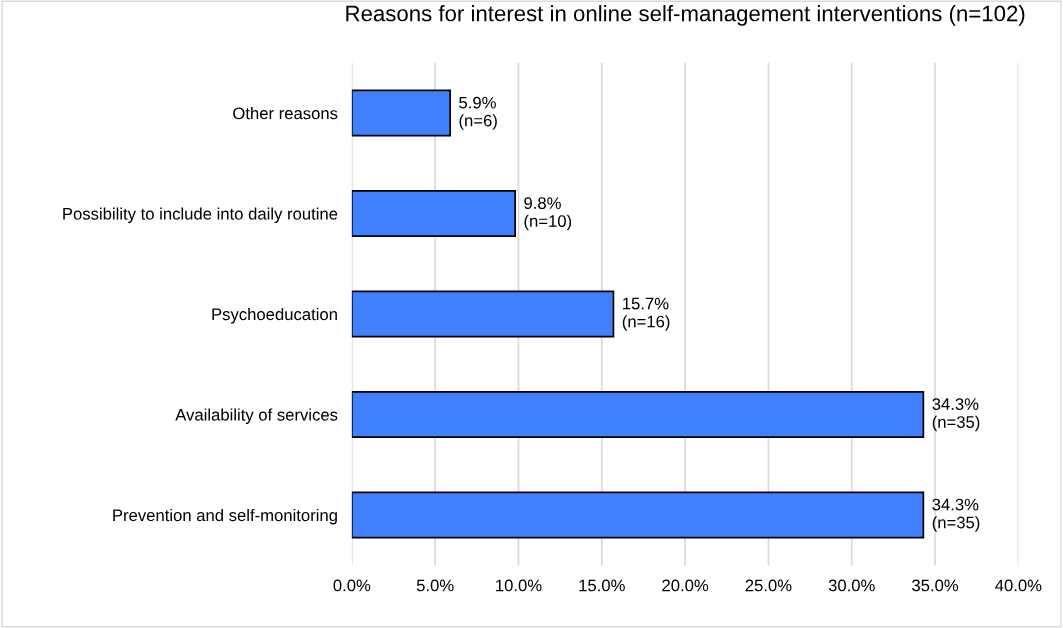  Describe the element at coordinates (1018, 585) in the screenshot. I see `x-tick-label: 40.0%` at that location.